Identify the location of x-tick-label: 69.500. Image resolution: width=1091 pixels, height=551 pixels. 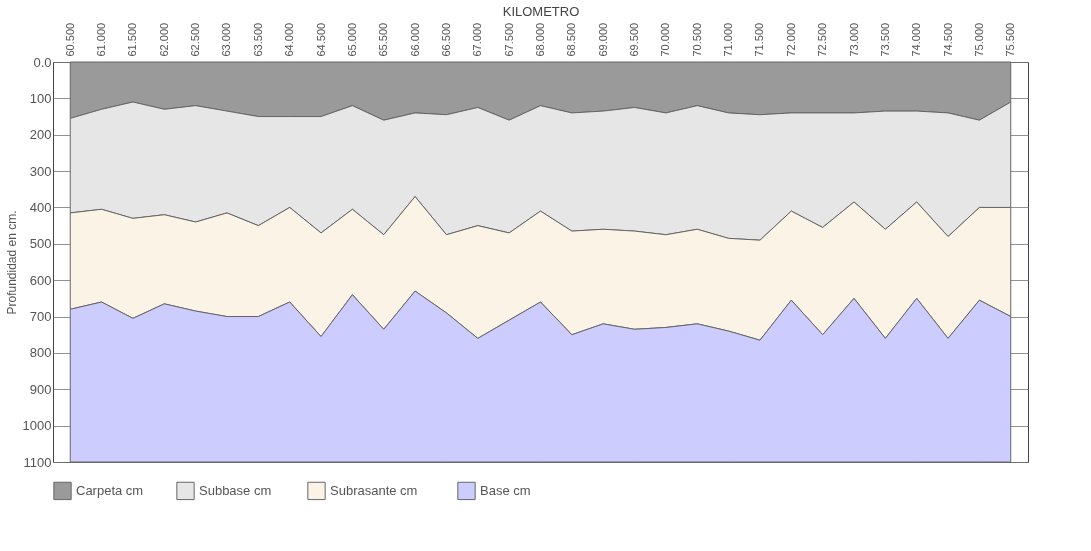
(634, 39).